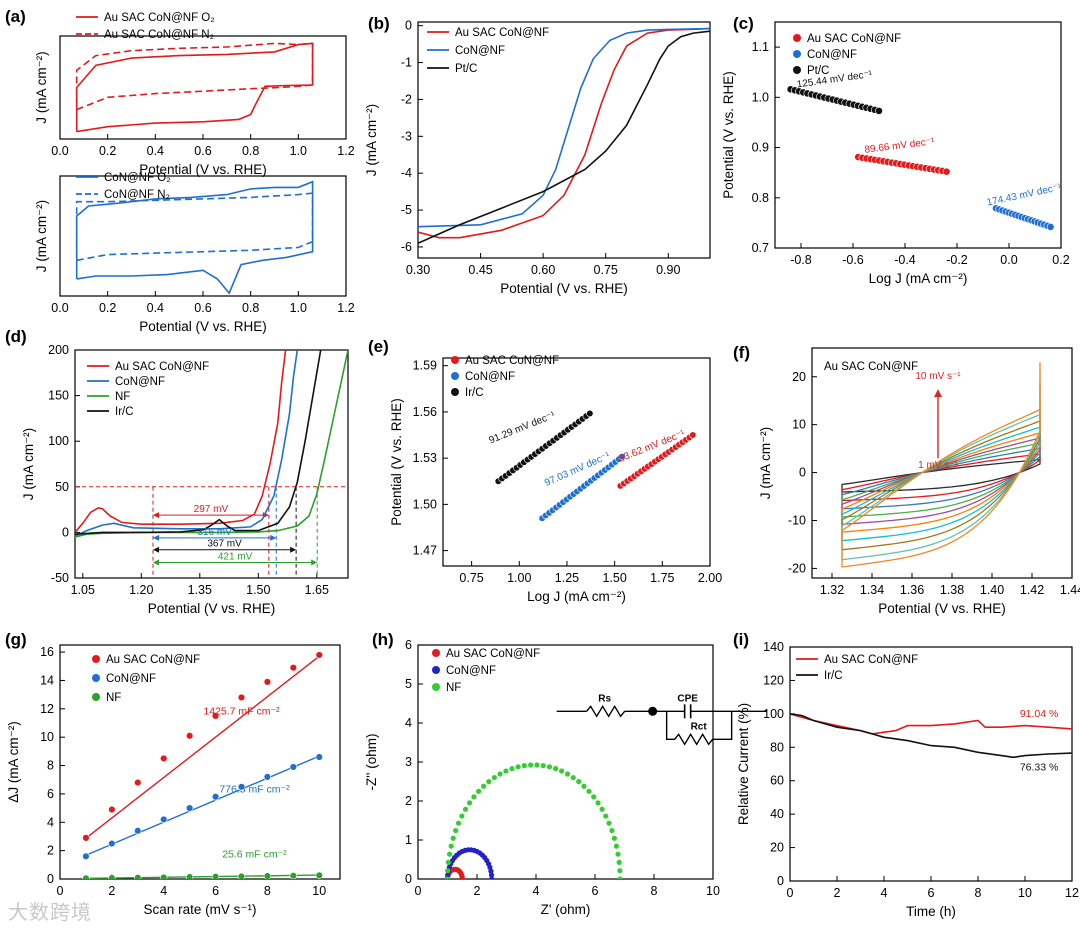 The height and width of the screenshot is (929, 1080). What do you see at coordinates (224, 544) in the screenshot?
I see `annotation: 367 mV` at bounding box center [224, 544].